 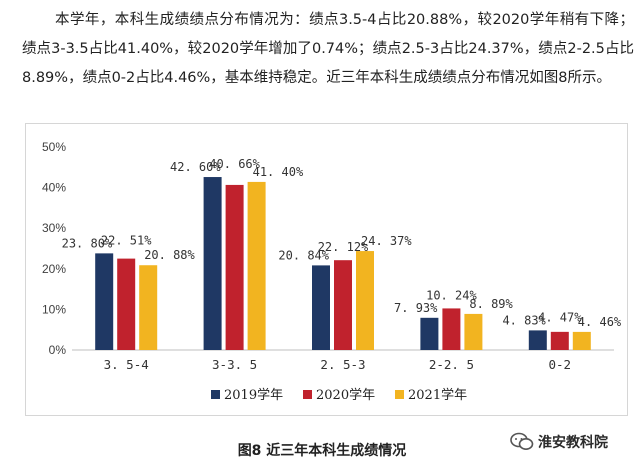 What do you see at coordinates (416, 308) in the screenshot?
I see `data-label: 7. 93%` at bounding box center [416, 308].